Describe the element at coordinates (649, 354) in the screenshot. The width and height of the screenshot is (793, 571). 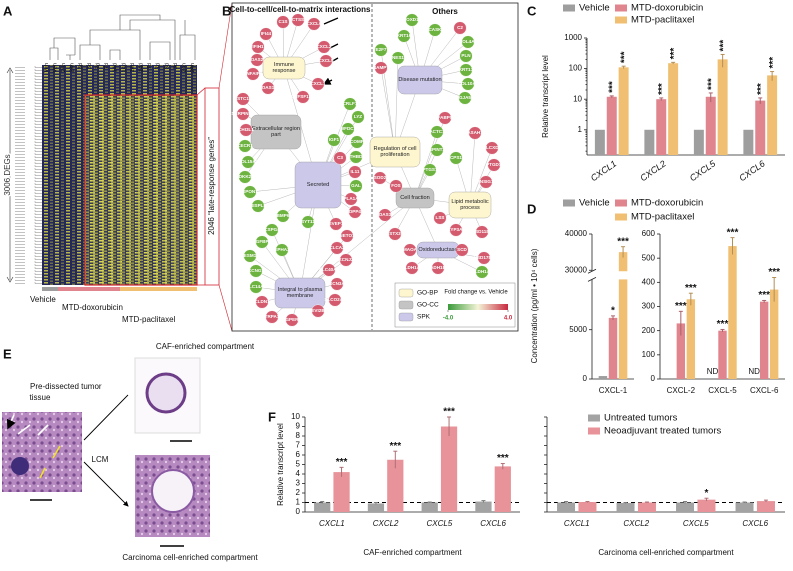
I see `y-tick-label: 100` at that location.